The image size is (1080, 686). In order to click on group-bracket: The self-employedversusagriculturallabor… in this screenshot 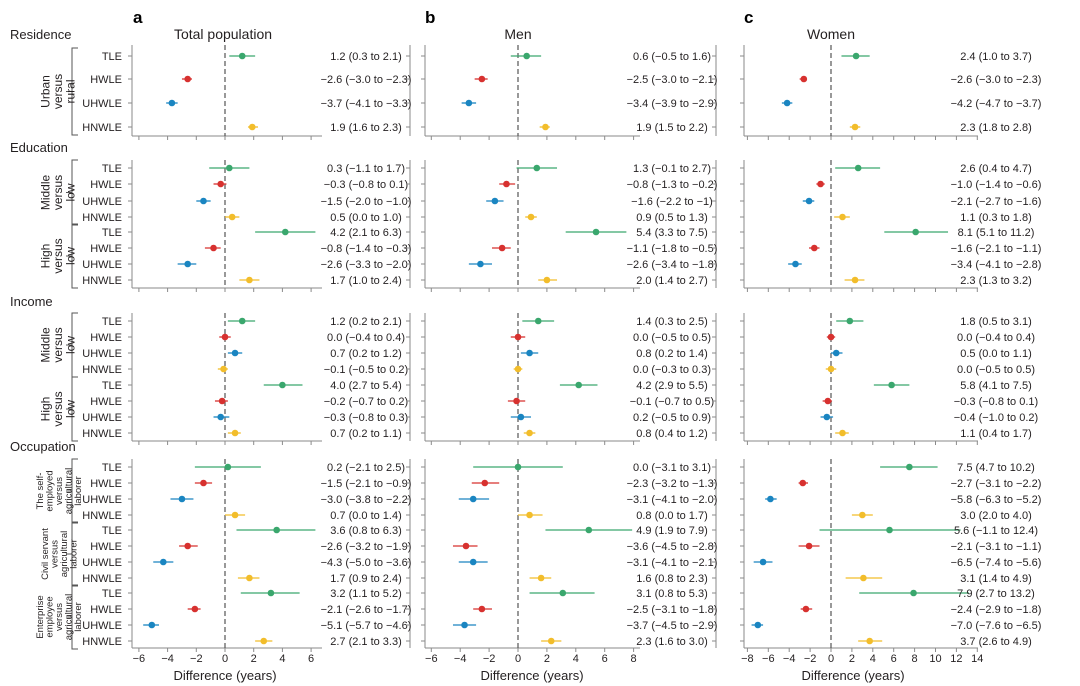, I will do `click(59, 491)`.